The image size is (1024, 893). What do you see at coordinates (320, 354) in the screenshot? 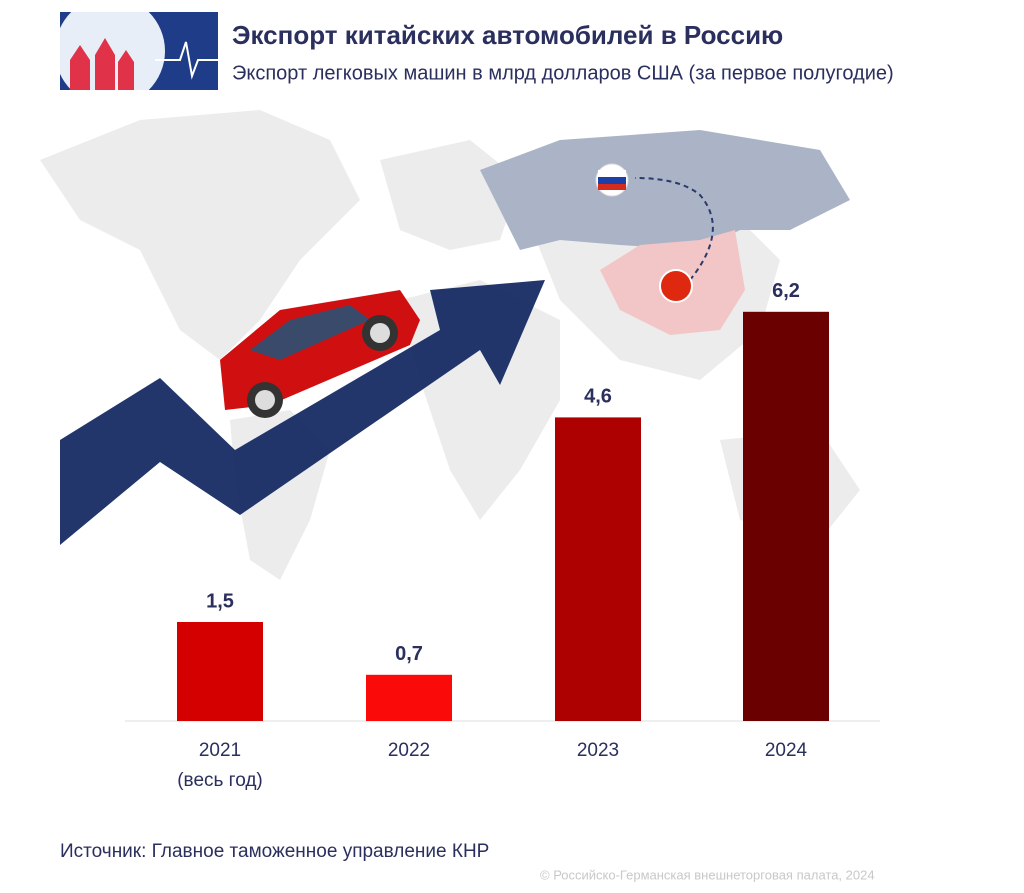
I see `car-illustration` at bounding box center [320, 354].